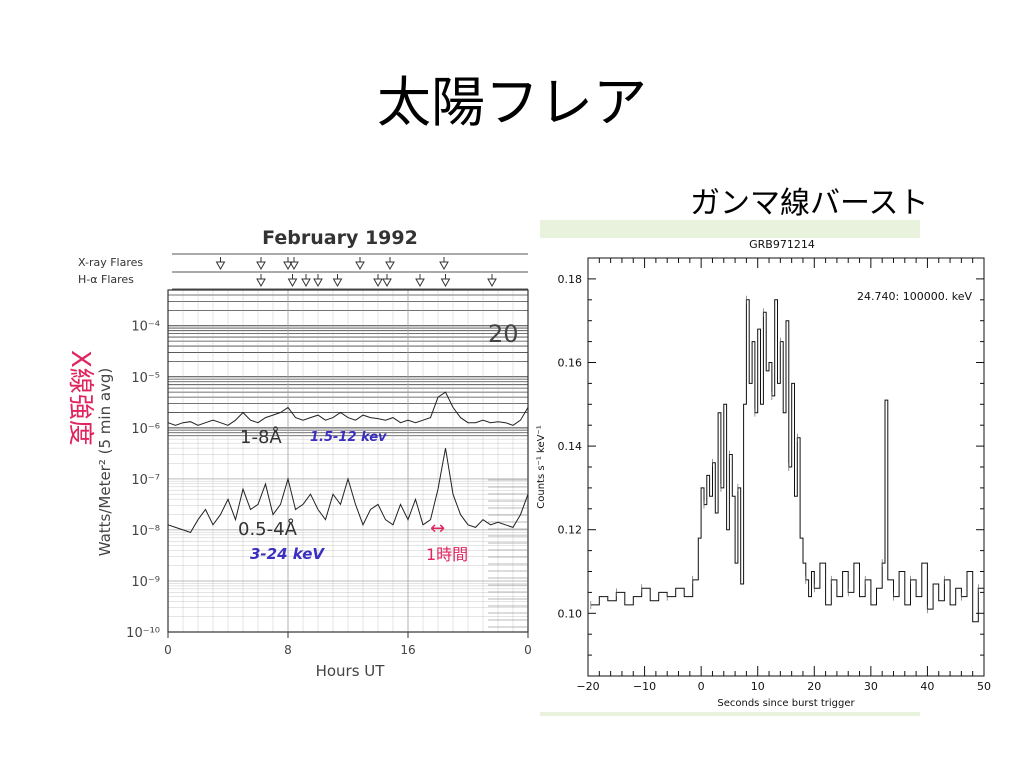 This screenshot has height=768, width=1024. I want to click on y-tick-label: 10⁻¹⁰, so click(143, 633).